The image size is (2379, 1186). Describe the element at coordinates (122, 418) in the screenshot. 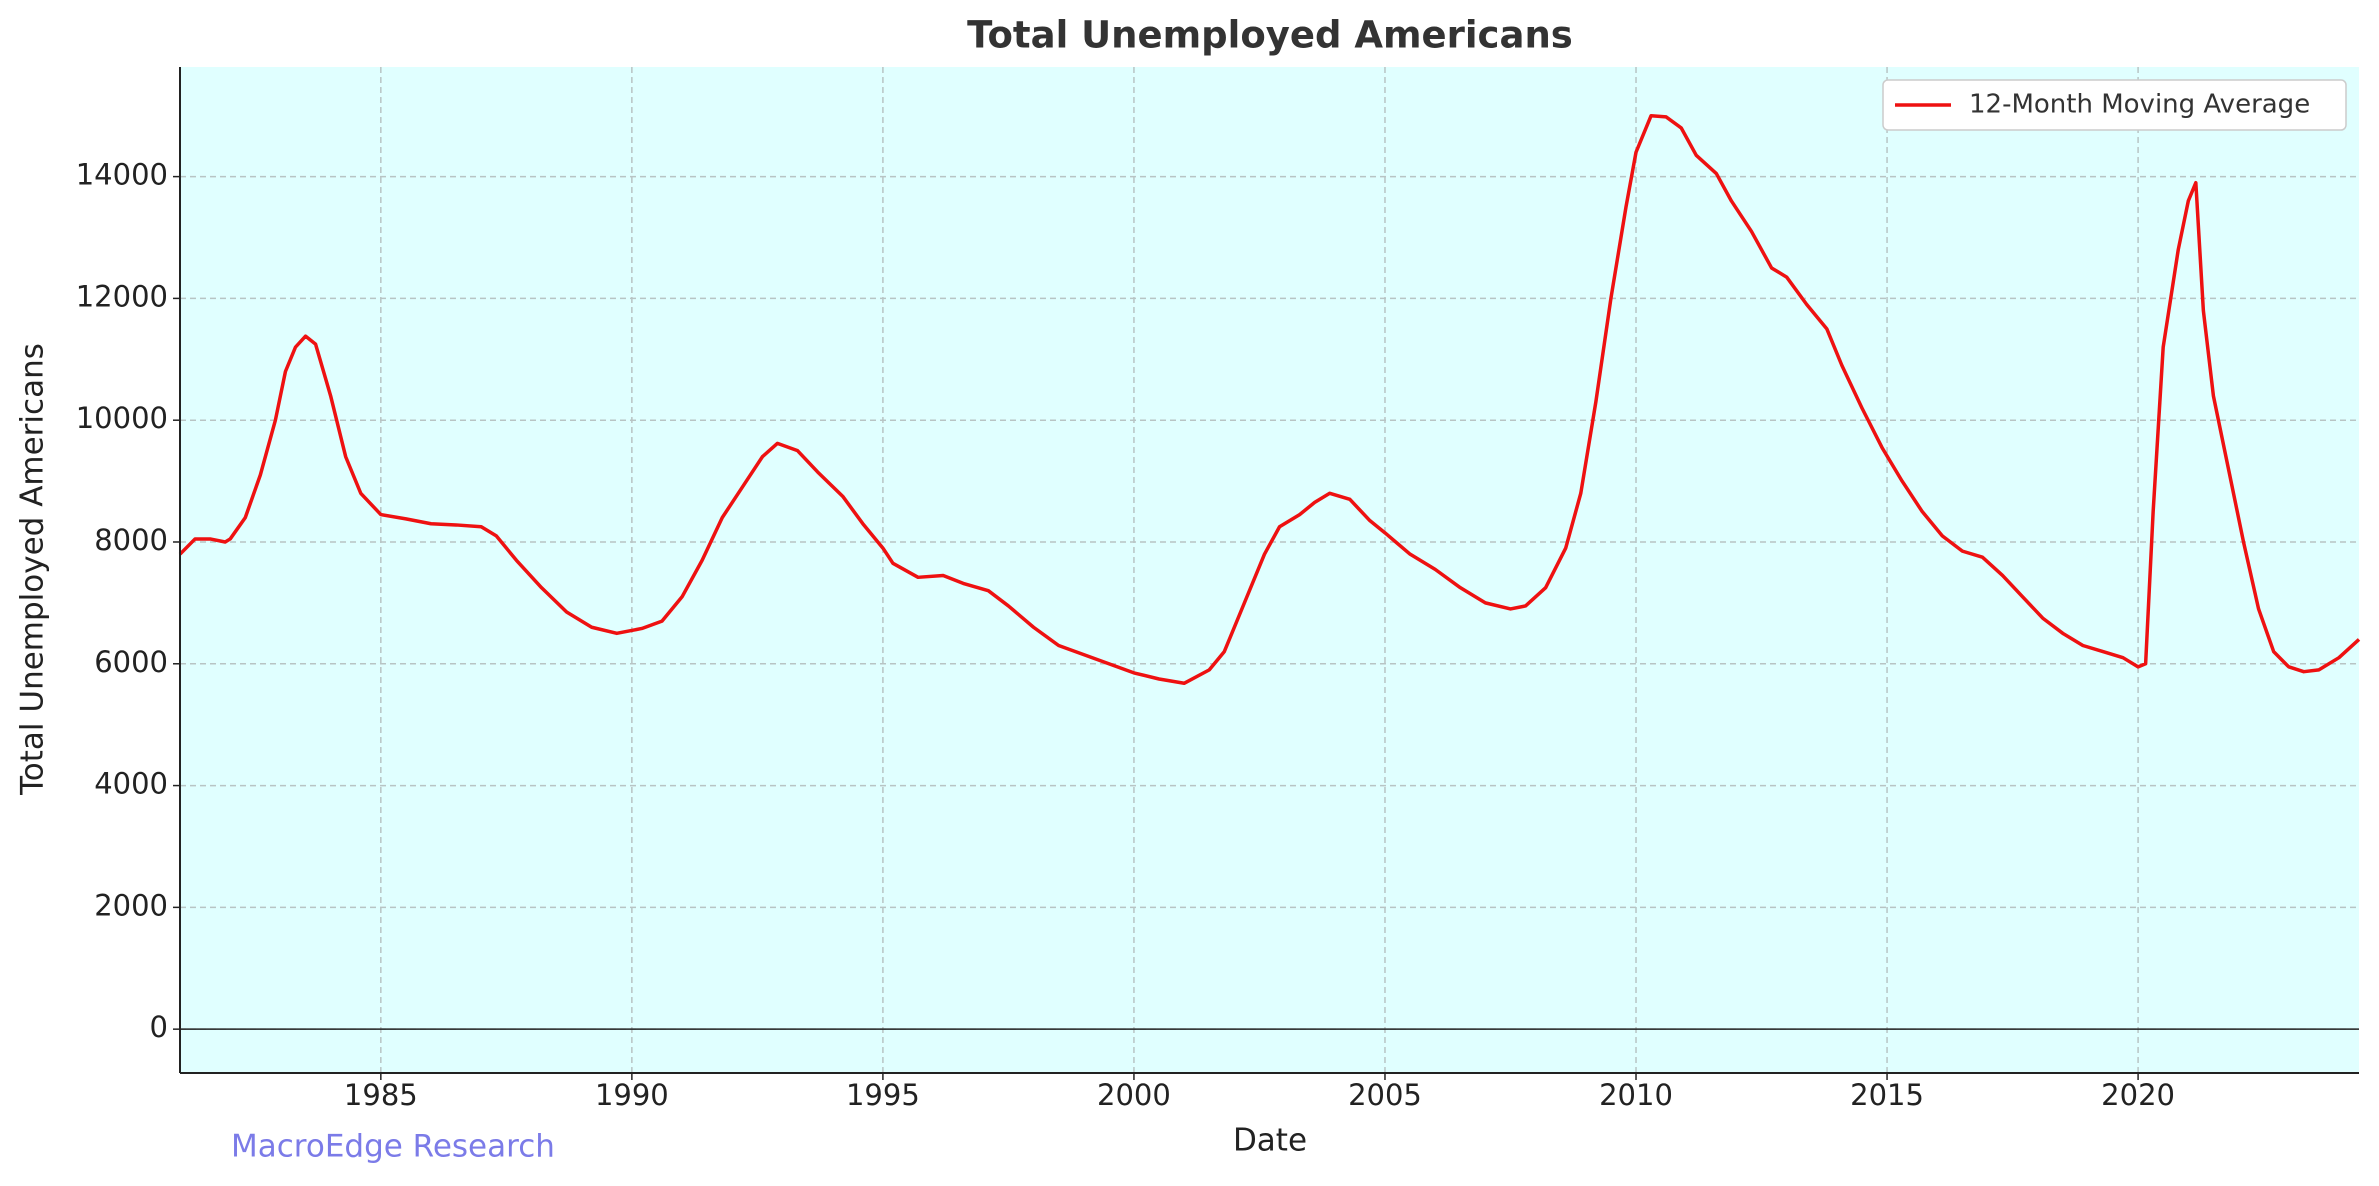

I see `y-tick-label: 10000` at that location.